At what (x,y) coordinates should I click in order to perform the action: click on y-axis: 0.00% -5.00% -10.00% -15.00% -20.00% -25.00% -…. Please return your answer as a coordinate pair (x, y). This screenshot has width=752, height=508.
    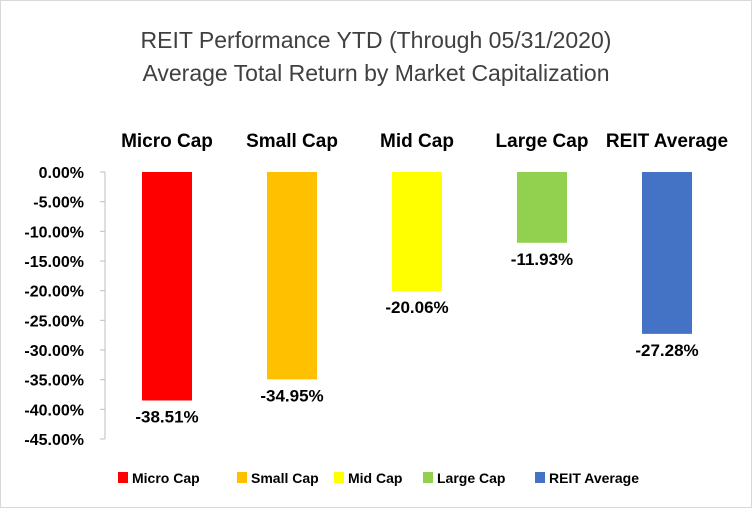
    Looking at the image, I should click on (65, 307).